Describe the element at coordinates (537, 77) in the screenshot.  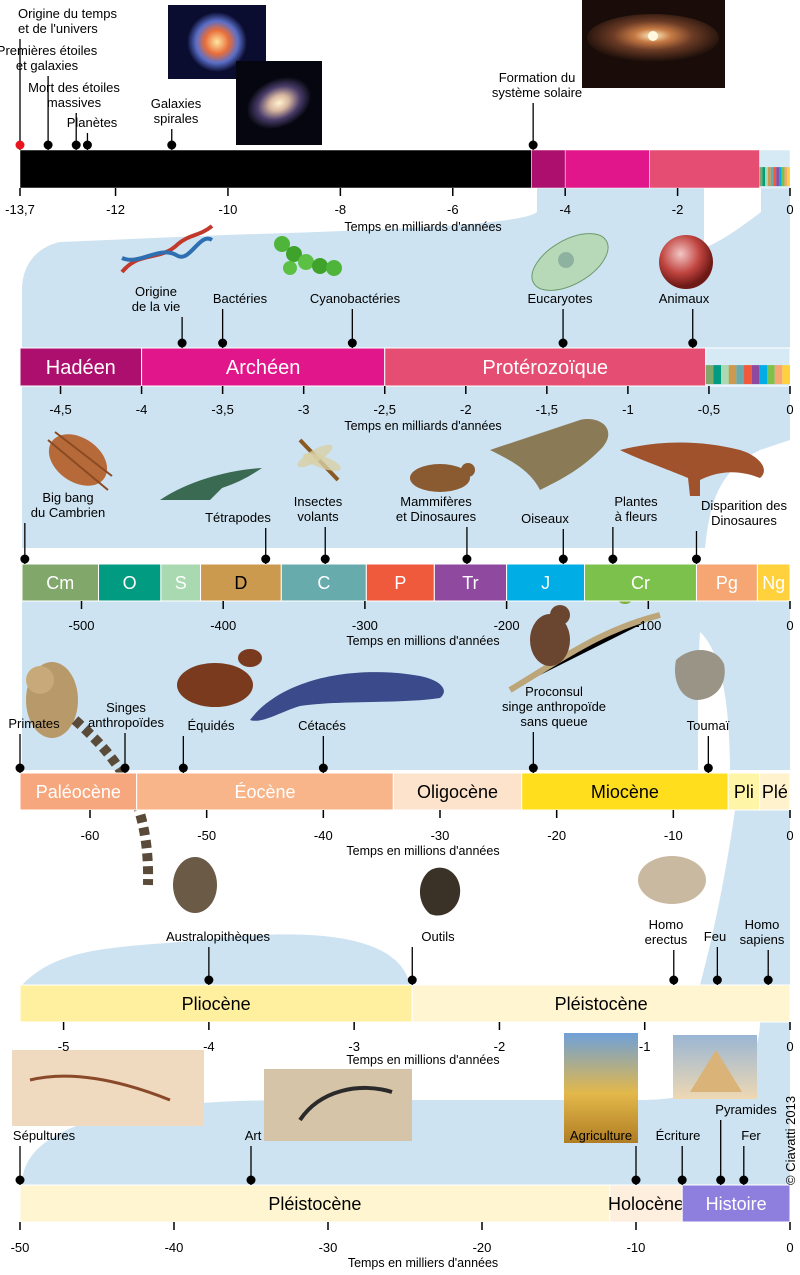
I see `event-label: Formation du` at that location.